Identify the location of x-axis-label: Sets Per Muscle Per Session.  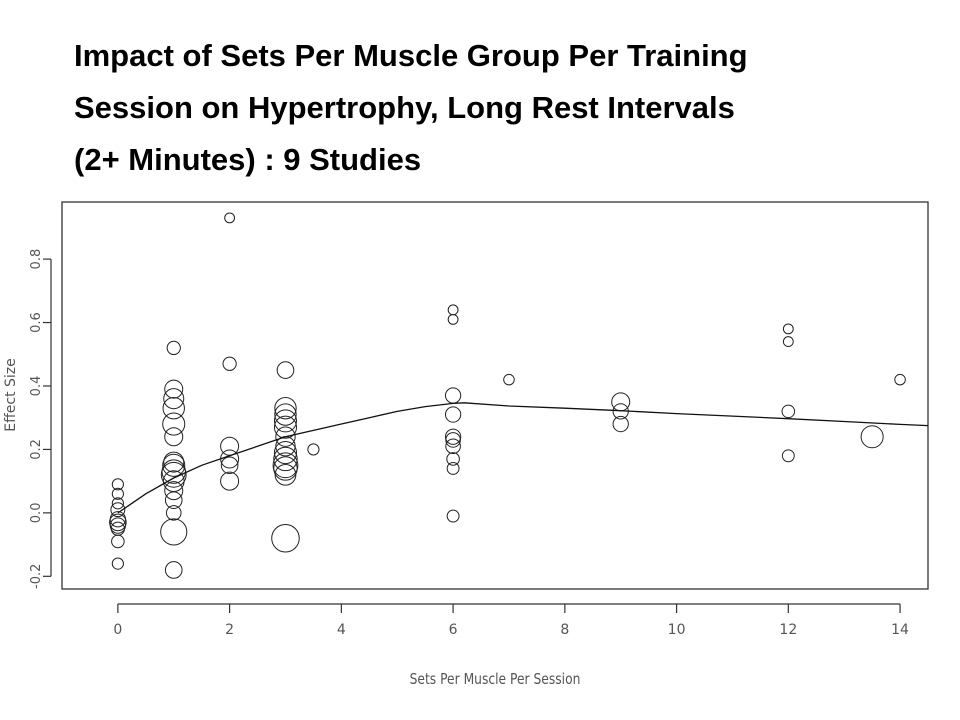
(495, 679).